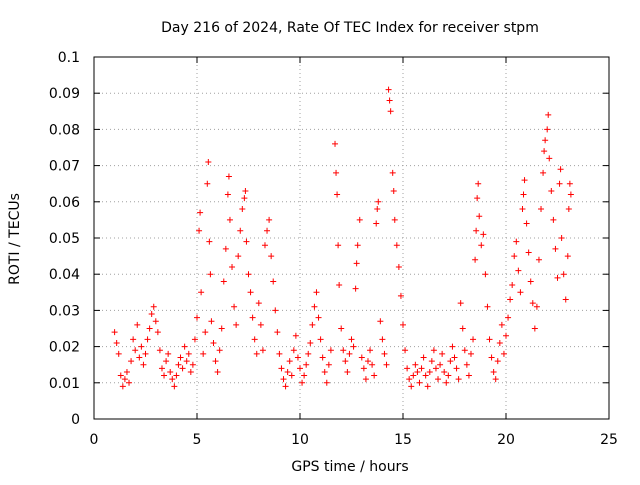  I want to click on y-axis-label: ROTI / TECUs, so click(15, 239).